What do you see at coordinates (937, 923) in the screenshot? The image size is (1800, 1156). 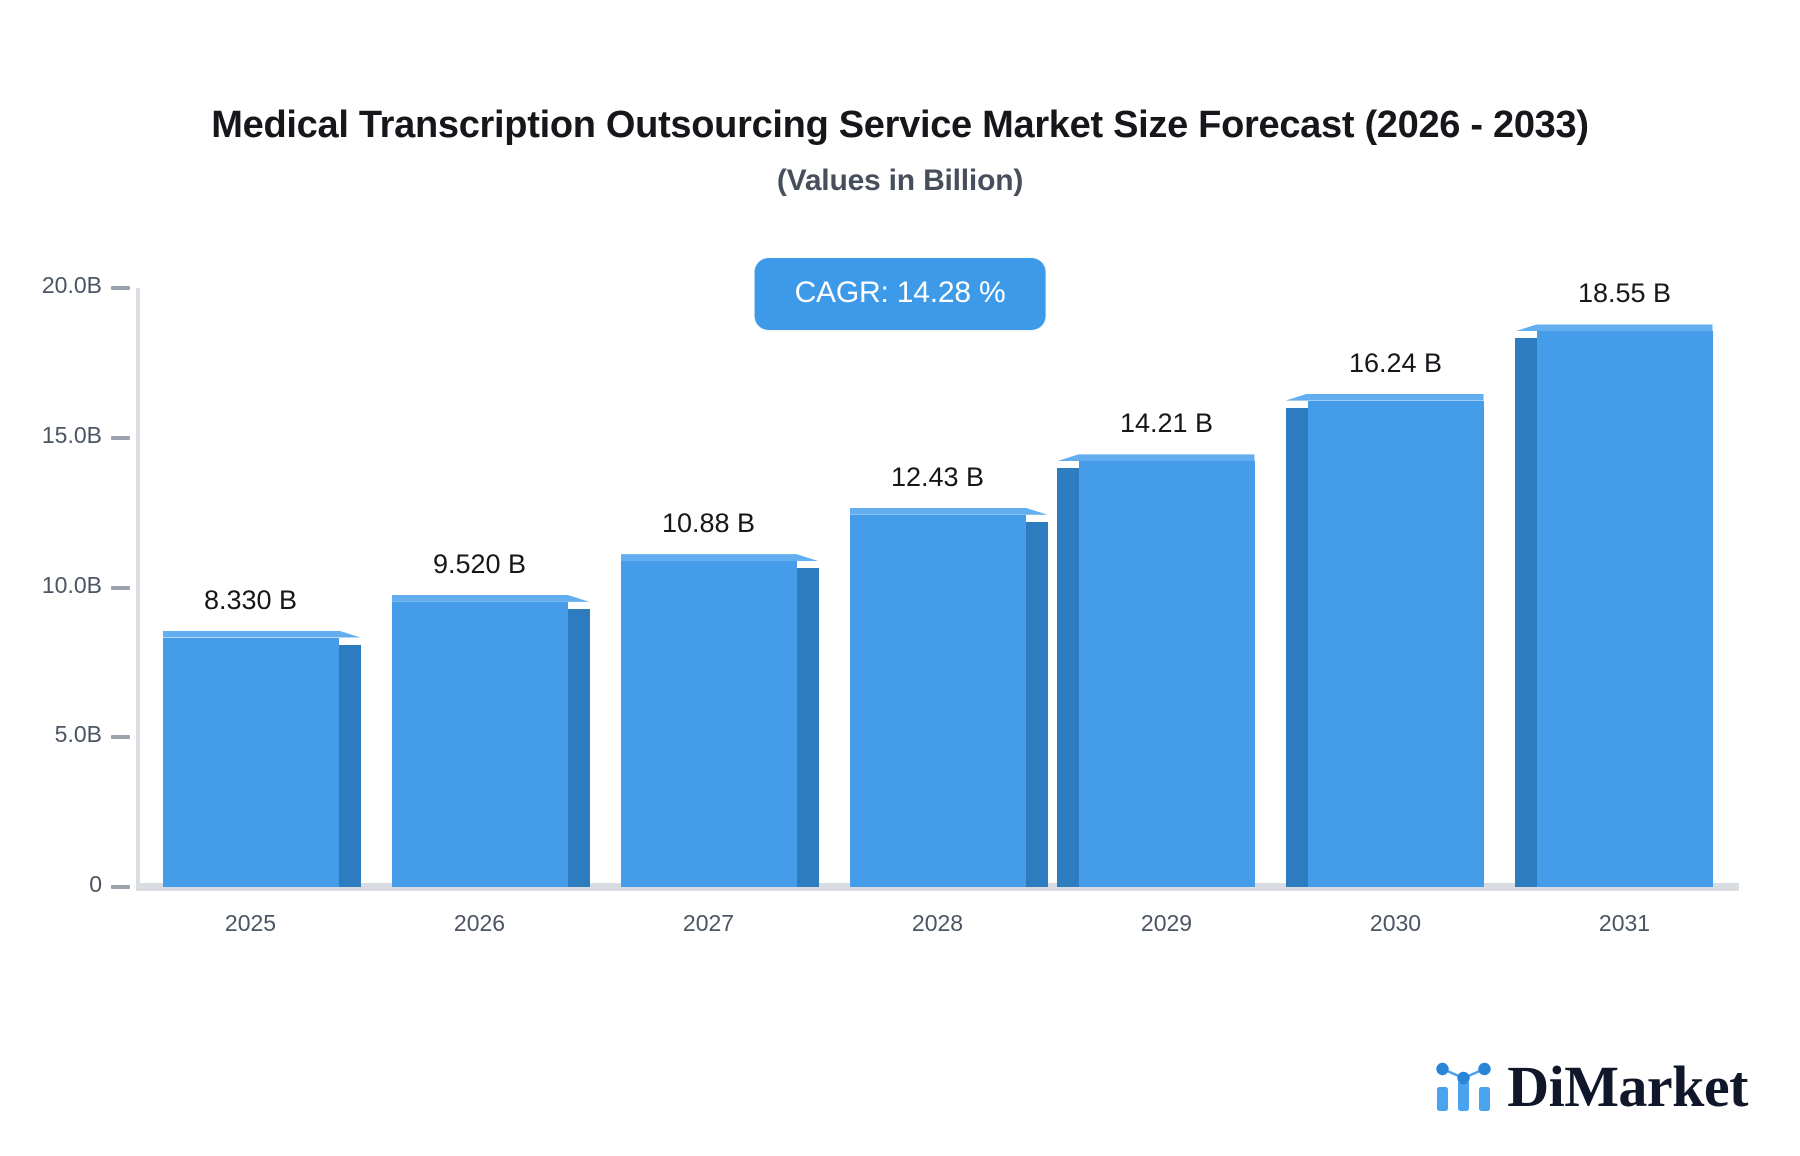 I see `x-axis-category-label: 2028` at bounding box center [937, 923].